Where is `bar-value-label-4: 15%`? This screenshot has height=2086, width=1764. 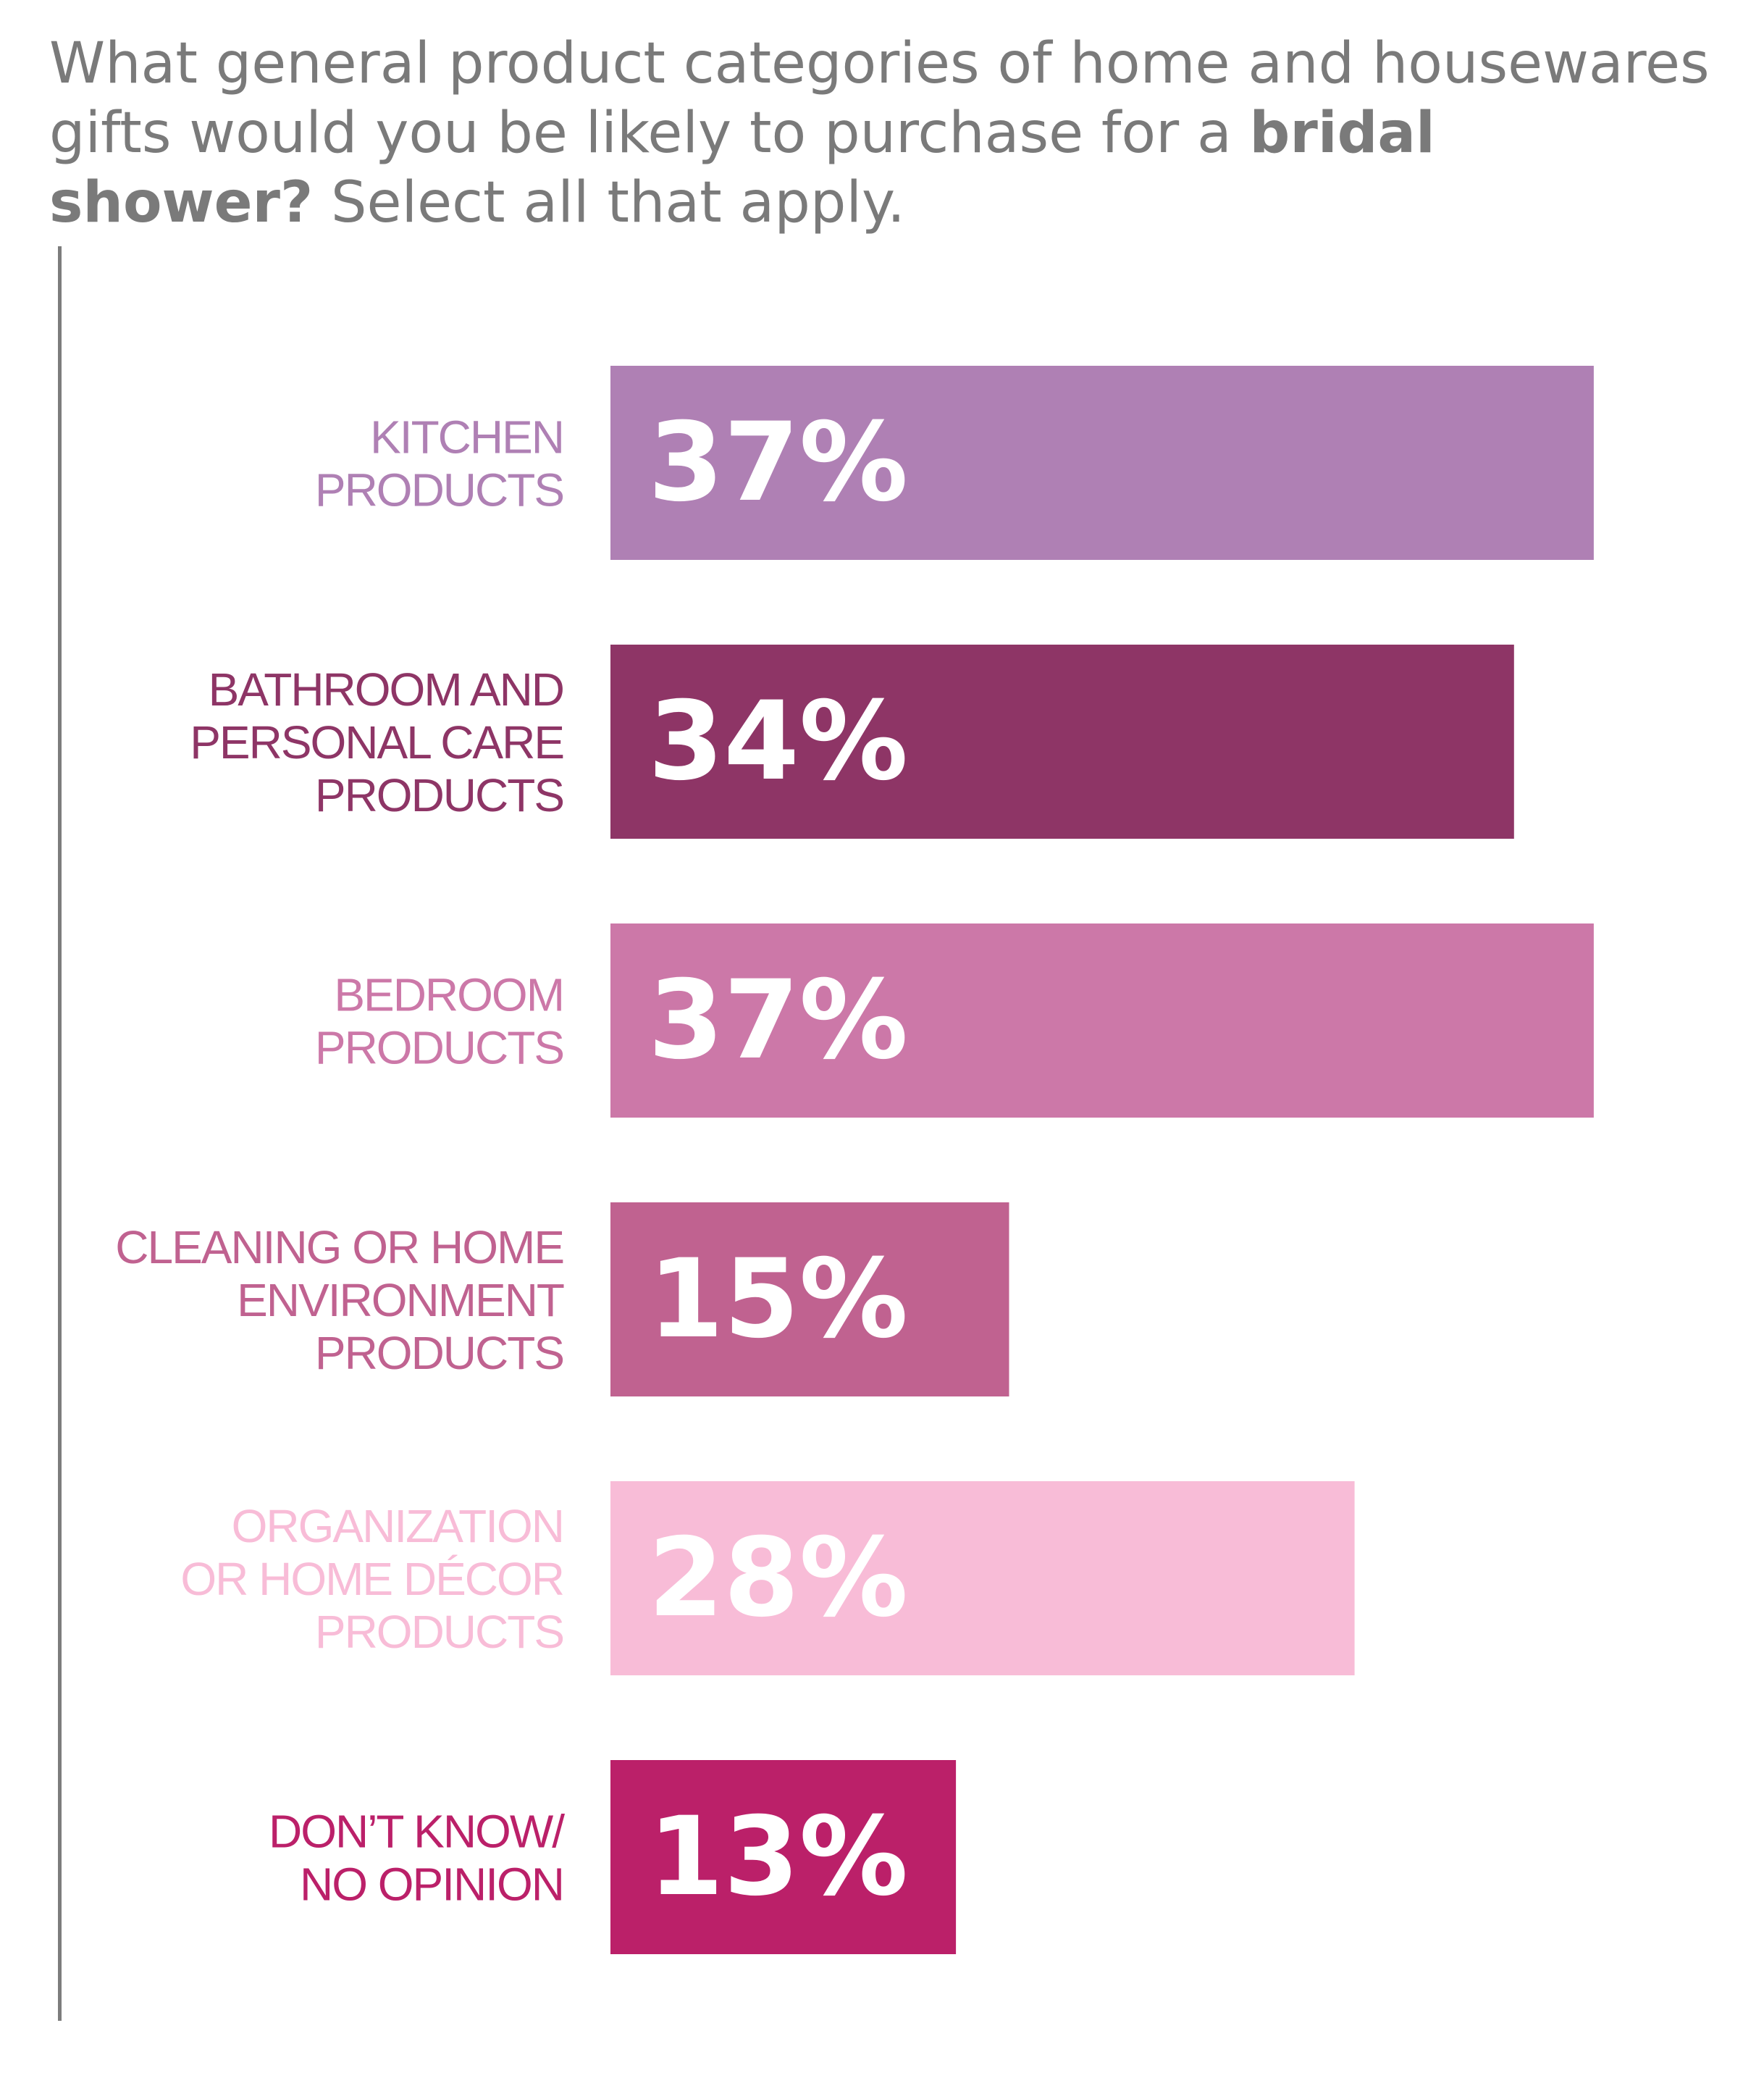 bar-value-label-4: 15% is located at coordinates (778, 1299).